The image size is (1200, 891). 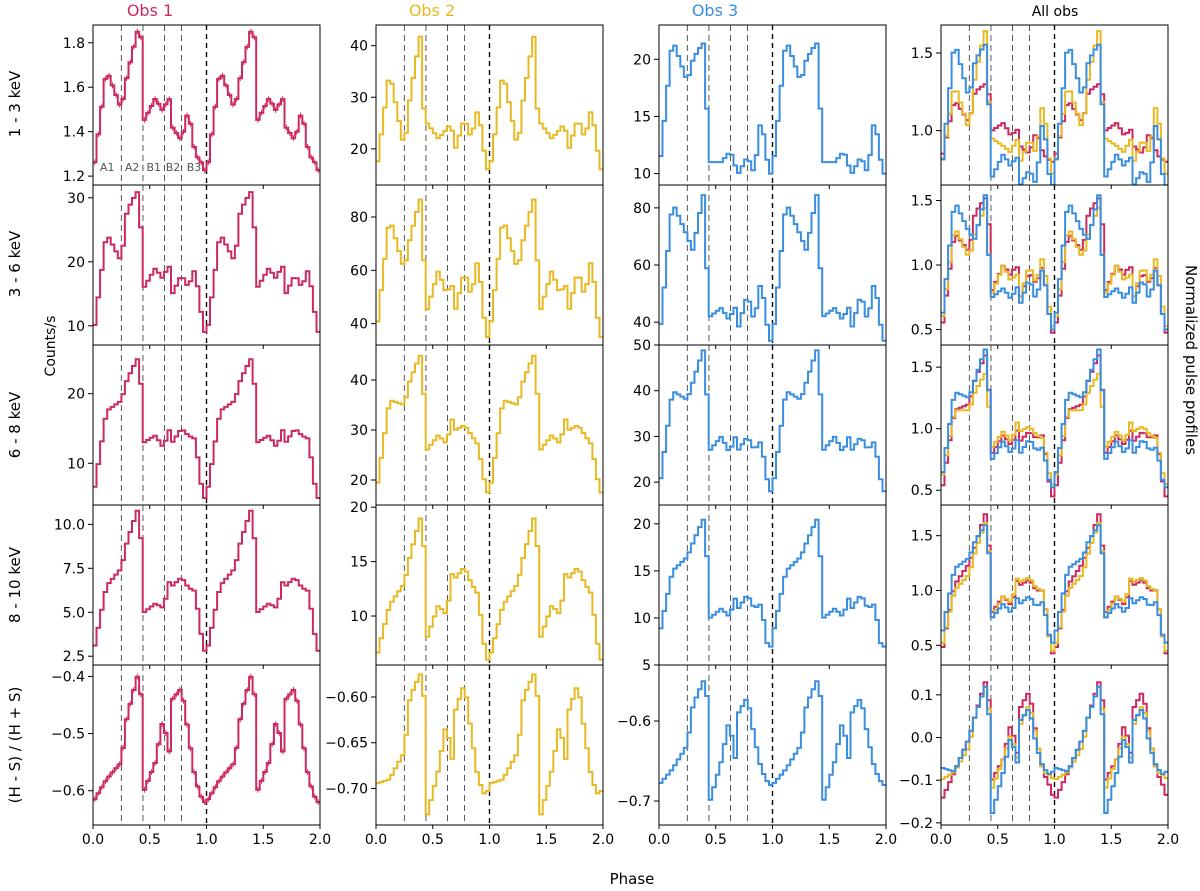 I want to click on x-axis-label-phase: Phase, so click(x=632, y=879).